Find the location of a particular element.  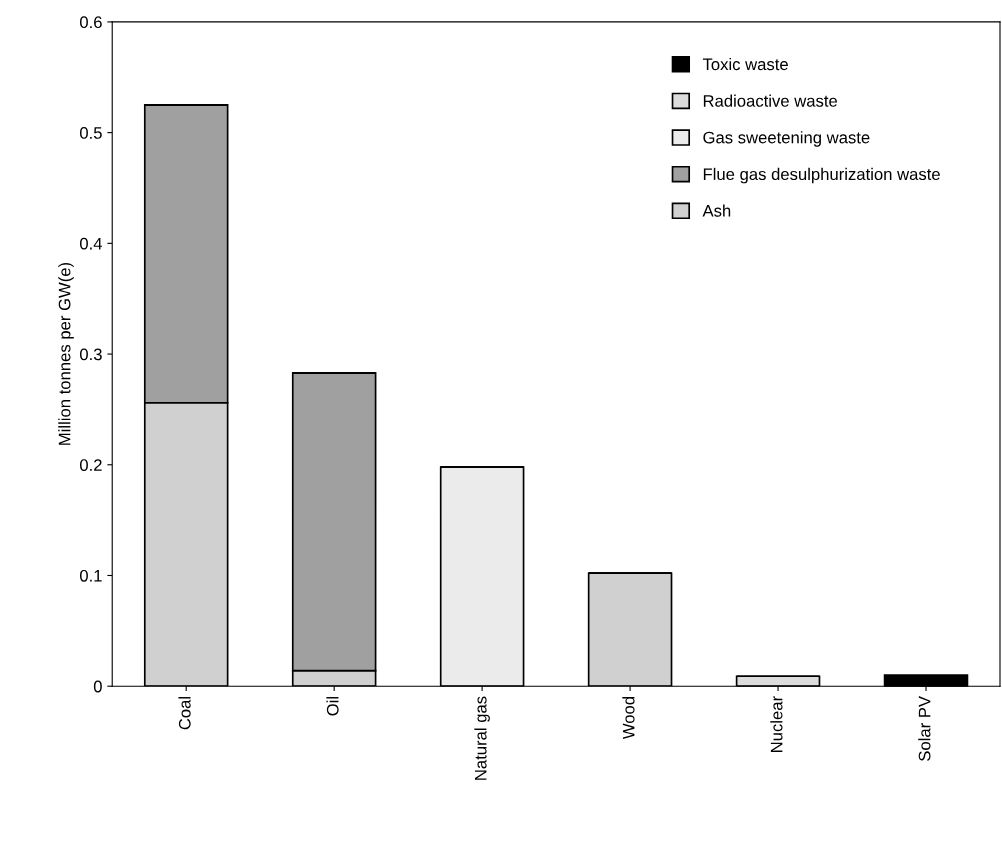

x-tick-label: Natural gas is located at coordinates (482, 738).